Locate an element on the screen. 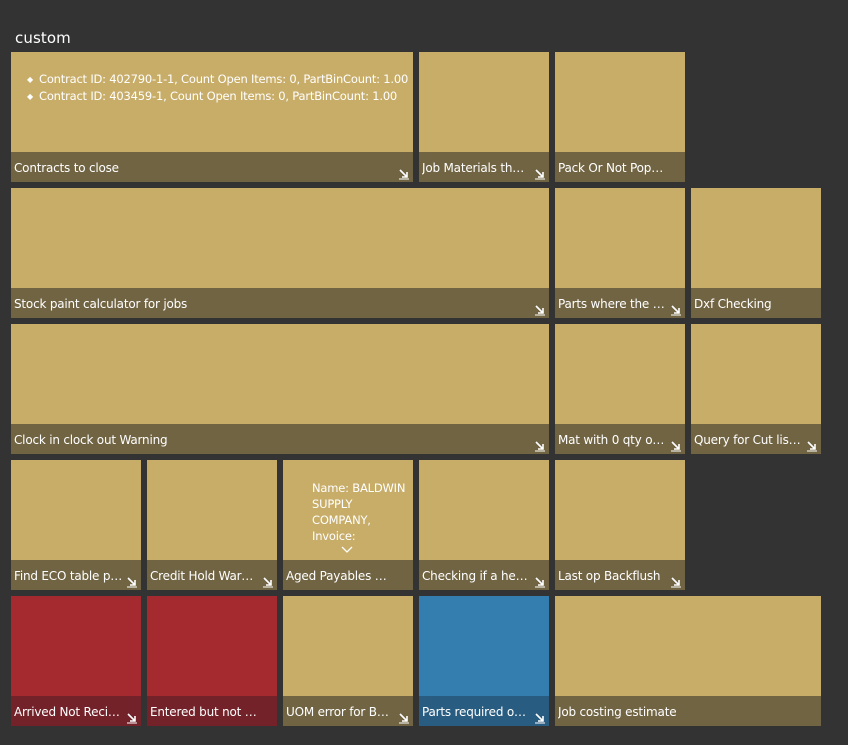  tile-job-costing-estimate: Job costing estimate is located at coordinates (688, 661).